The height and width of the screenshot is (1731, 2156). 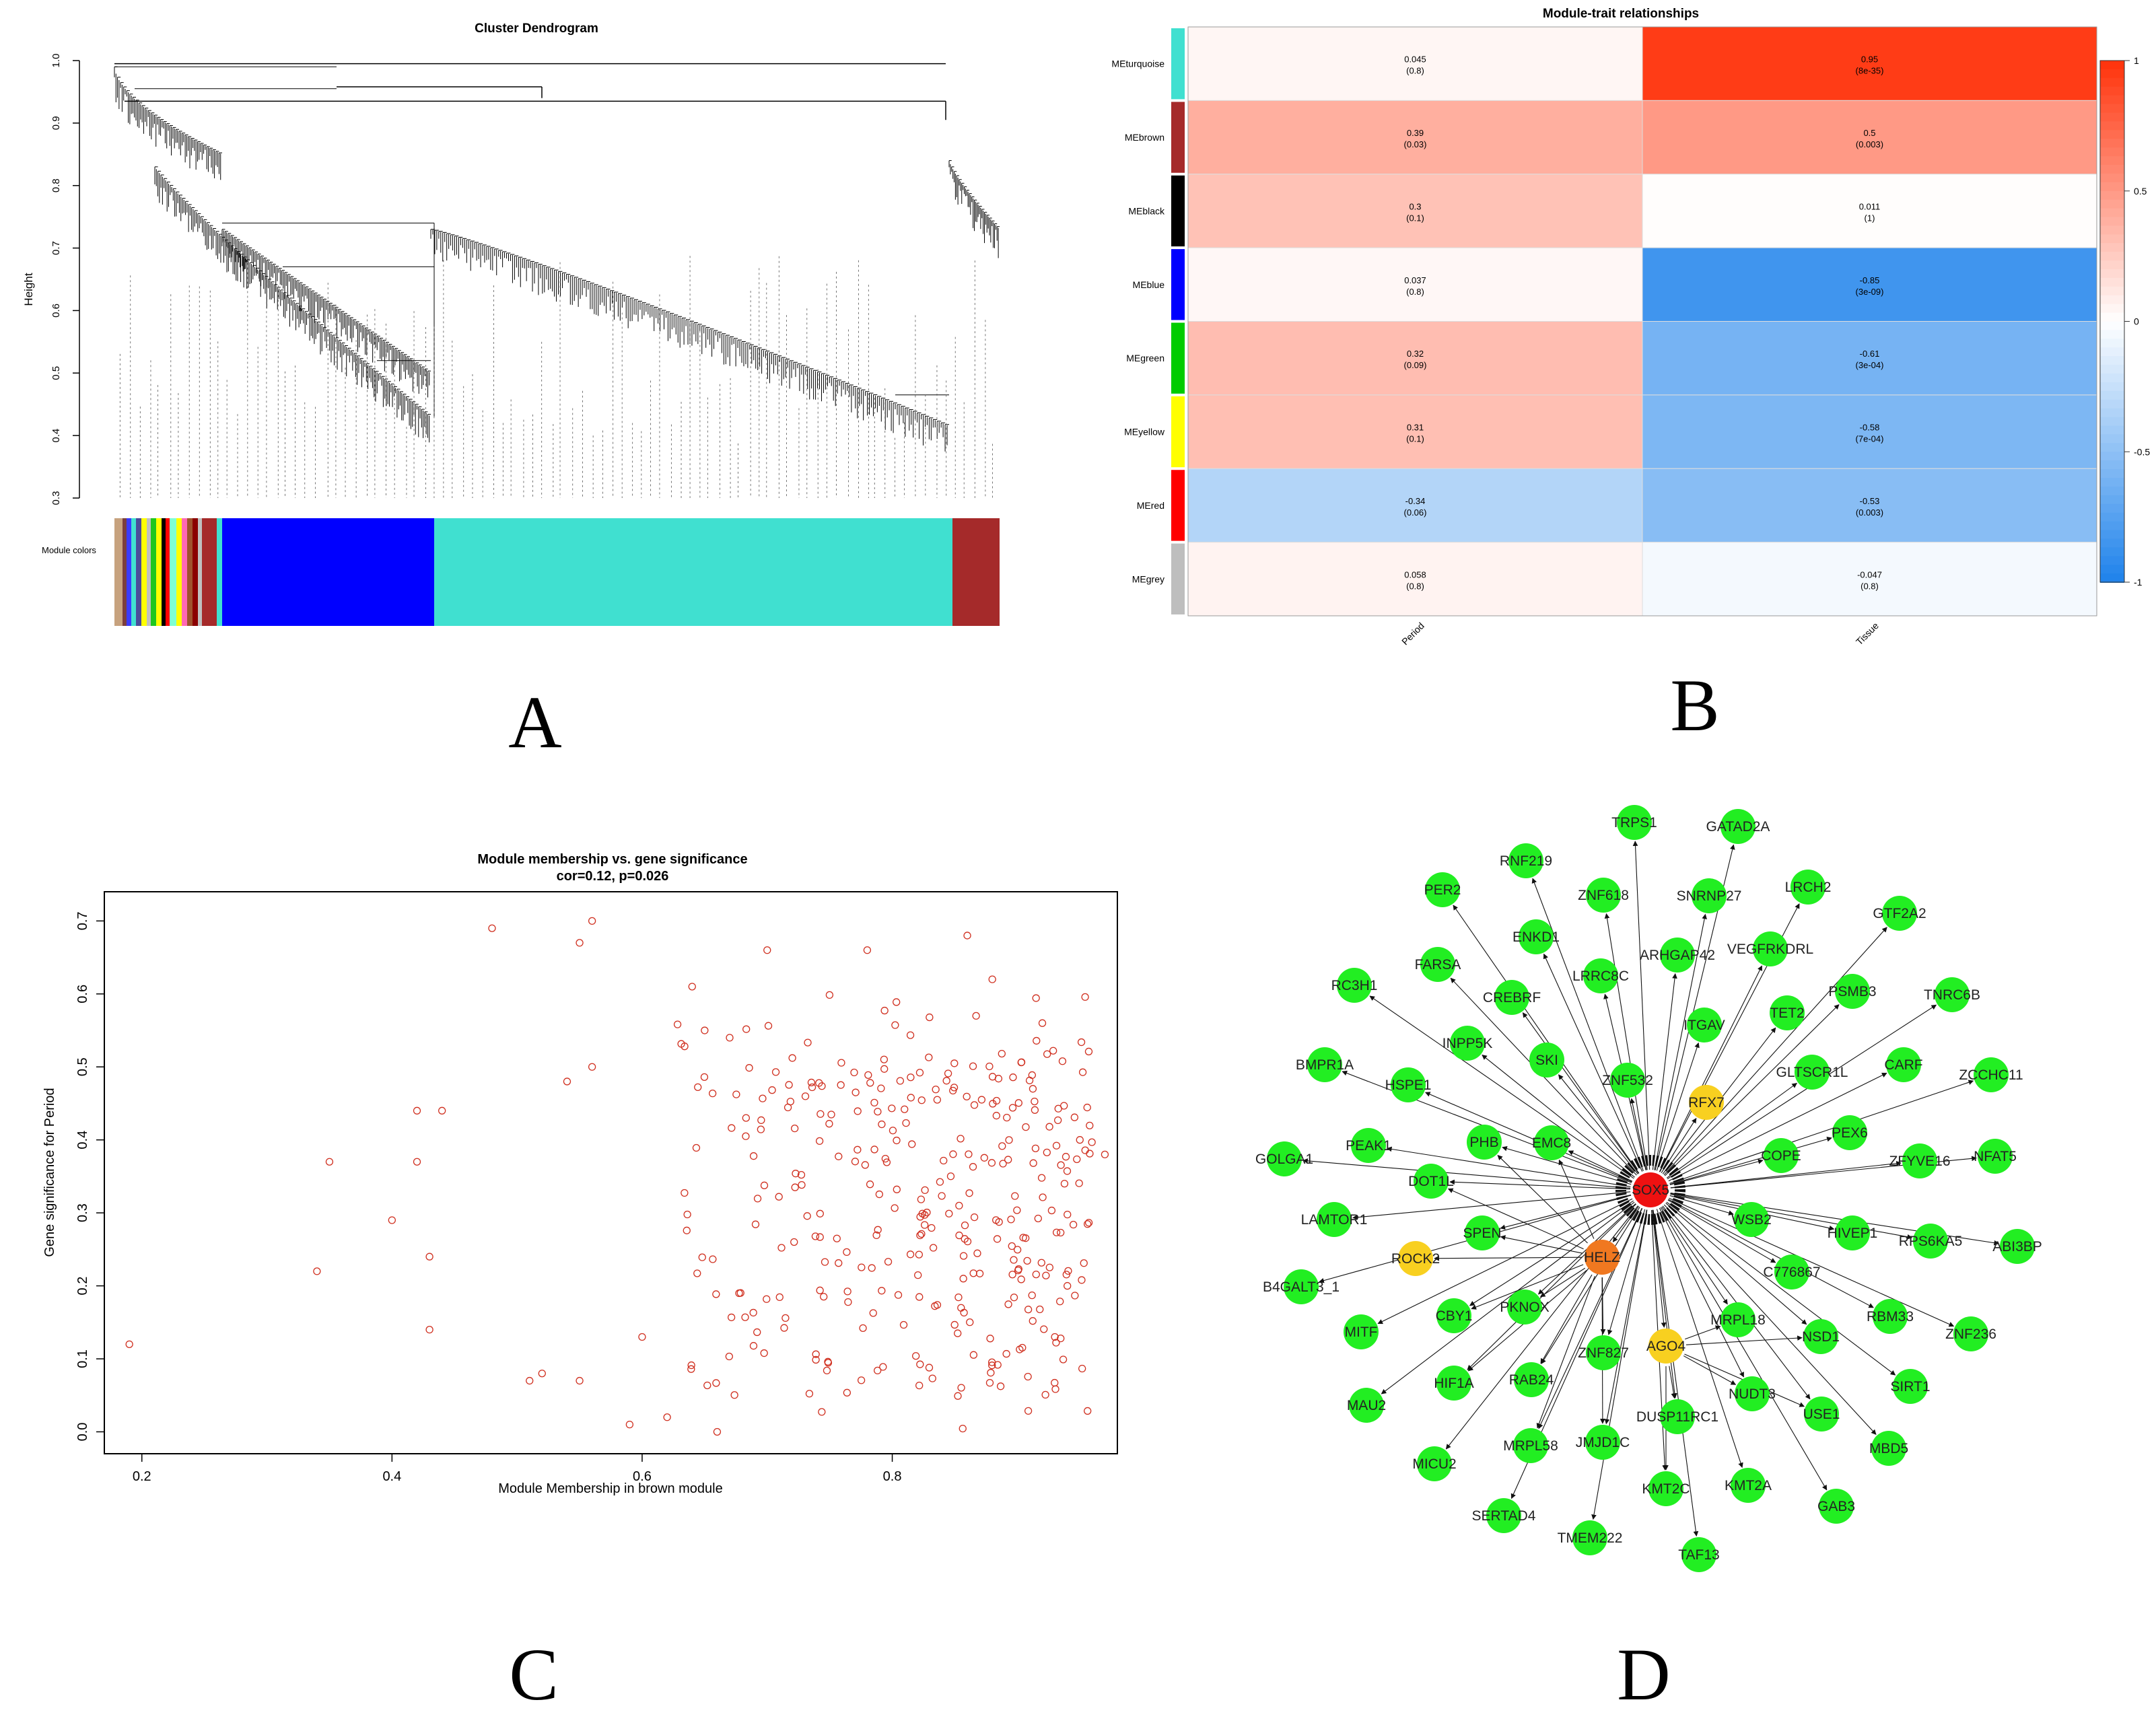 What do you see at coordinates (1415, 512) in the screenshot?
I see `heatmap-cell-pvalue: (0.06)` at bounding box center [1415, 512].